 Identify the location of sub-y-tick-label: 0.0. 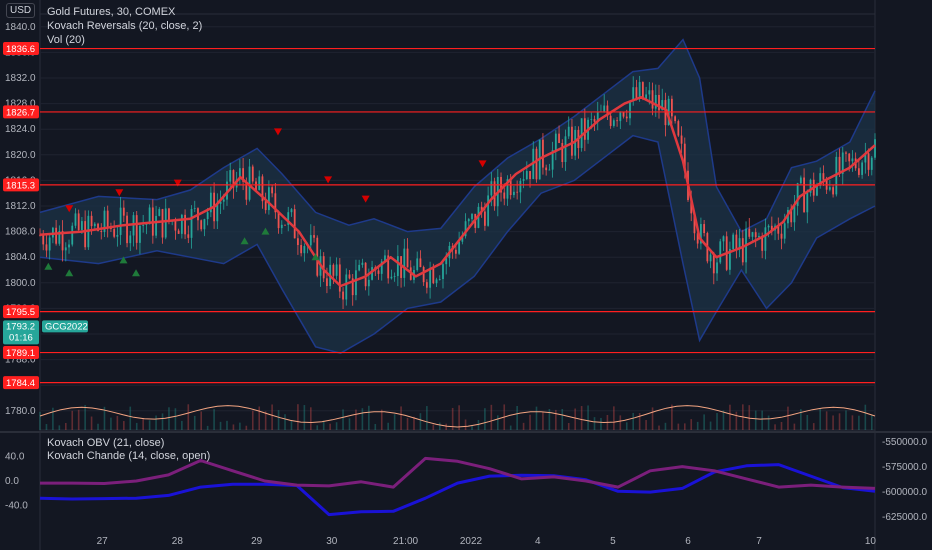
(12, 481).